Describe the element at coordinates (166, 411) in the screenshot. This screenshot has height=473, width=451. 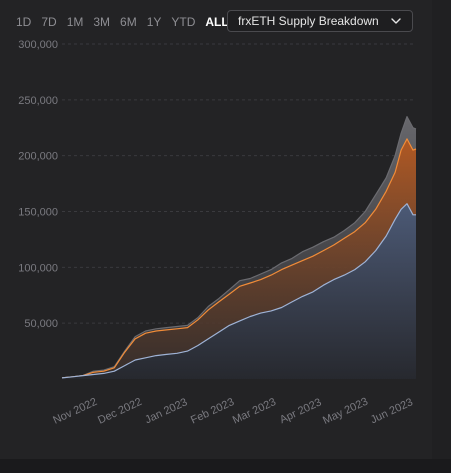
I see `x-tick-label: Jan 2023` at that location.